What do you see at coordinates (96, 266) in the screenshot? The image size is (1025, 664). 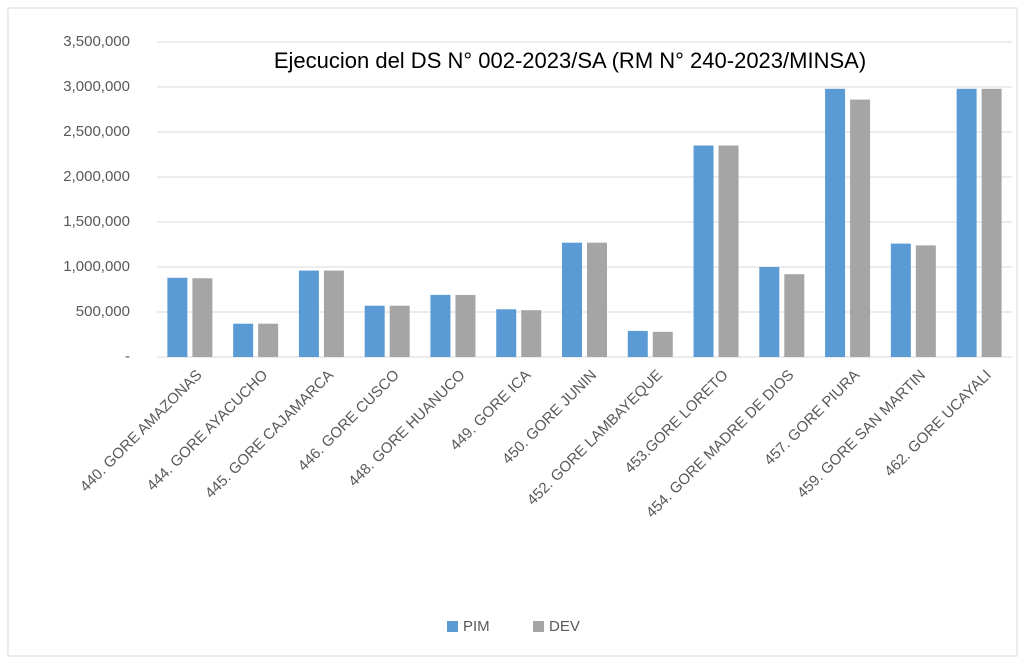 I see `y-tick-label: 1,000,000` at bounding box center [96, 266].